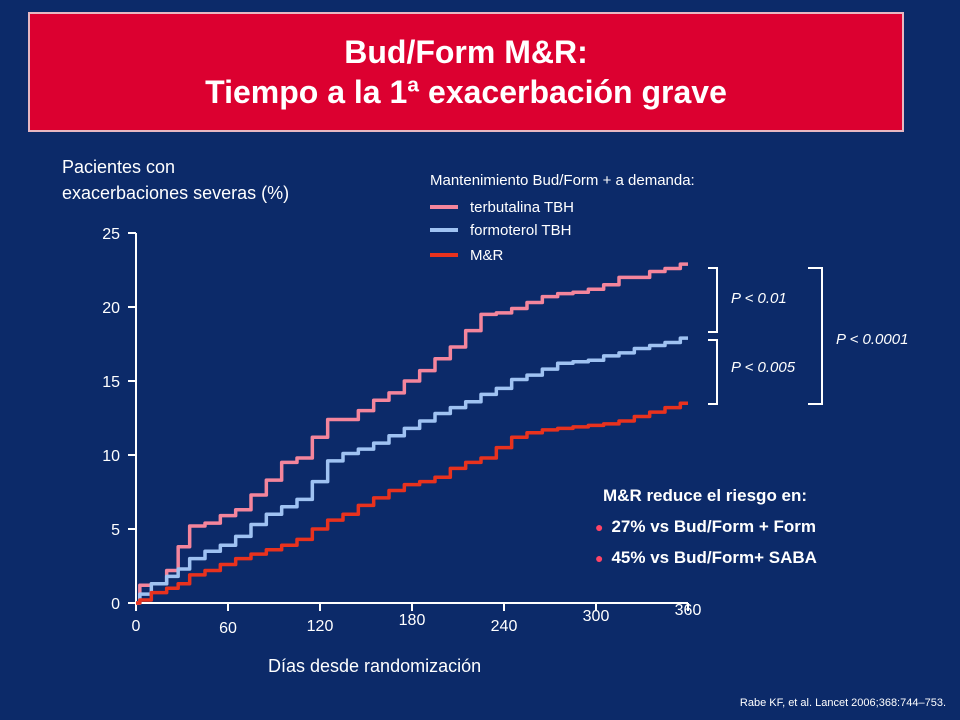  What do you see at coordinates (763, 367) in the screenshot?
I see `p-value-formoterol-vs-mr: P < 0.005` at bounding box center [763, 367].